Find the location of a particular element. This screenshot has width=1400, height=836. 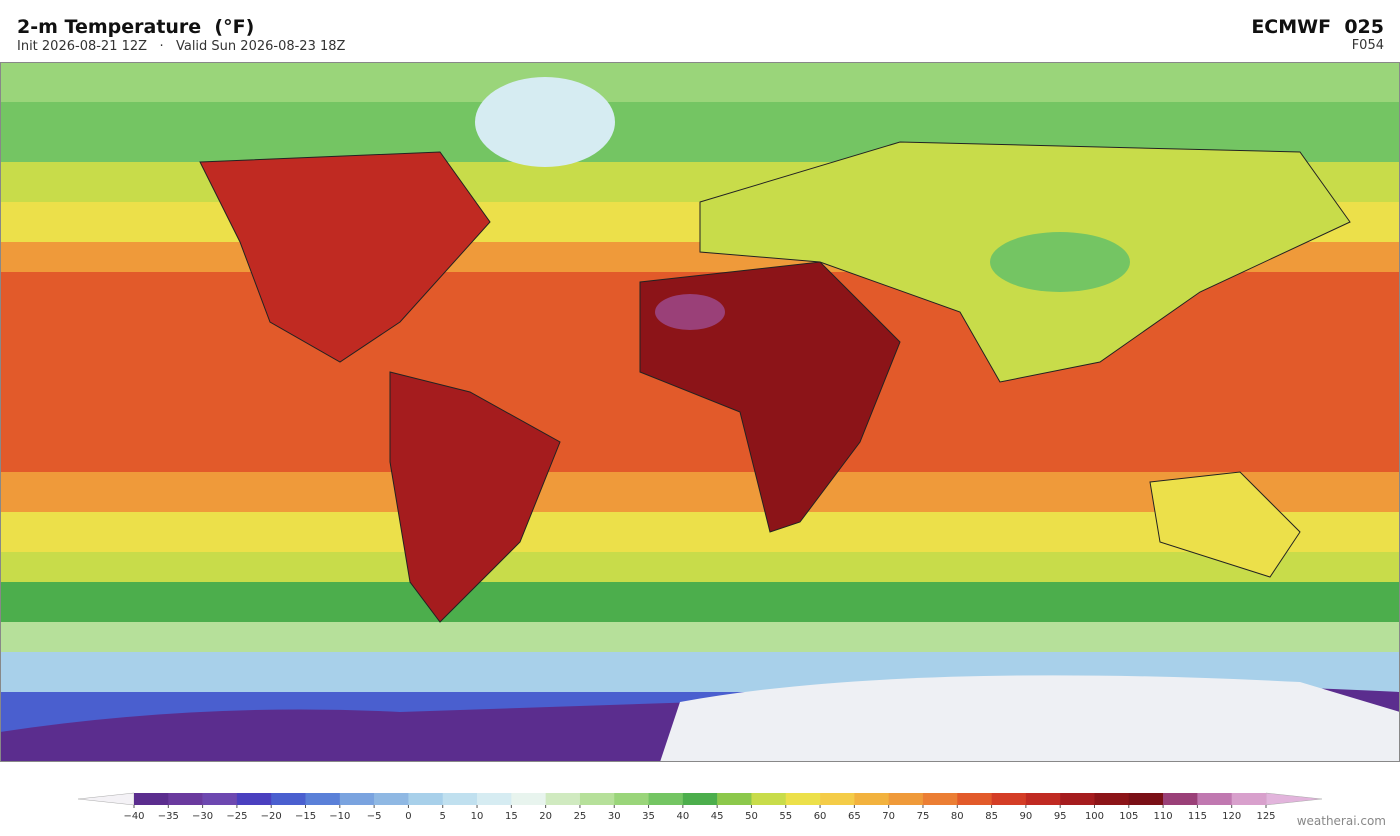

tick-label: 10 is located at coordinates (477, 815).